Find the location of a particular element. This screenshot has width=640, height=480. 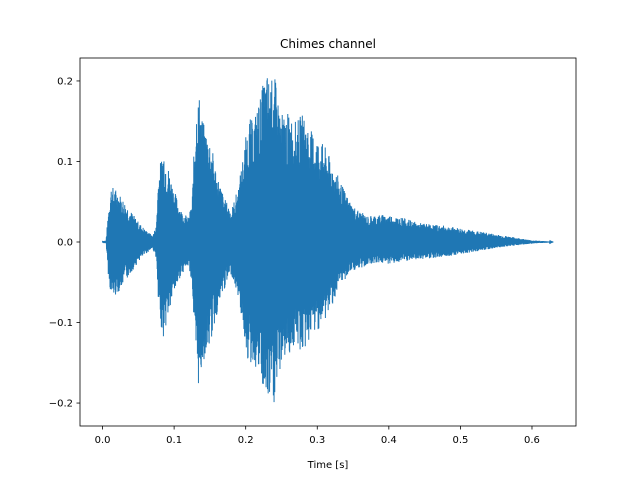

y-tick-label: 0.1 is located at coordinates (65, 162).